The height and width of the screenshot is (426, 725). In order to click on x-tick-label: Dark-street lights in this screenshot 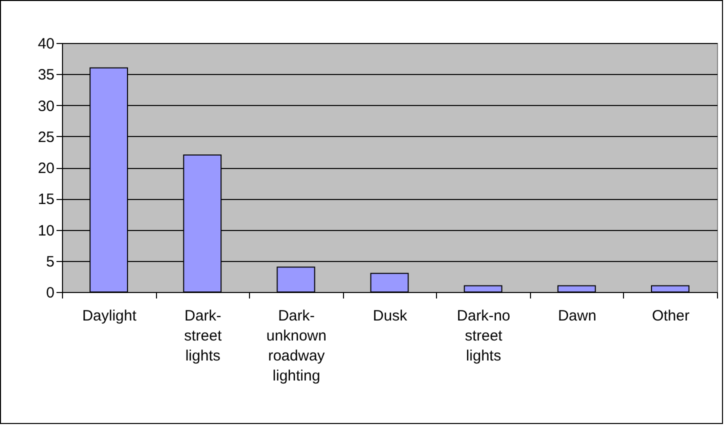, I will do `click(203, 336)`.